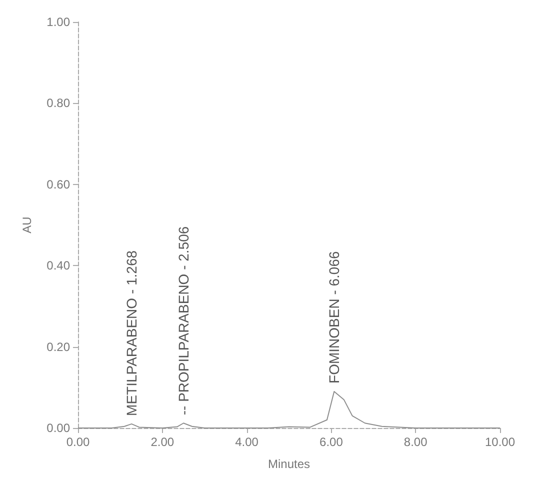  Describe the element at coordinates (78, 442) in the screenshot. I see `x-tick-label: 0.00` at that location.